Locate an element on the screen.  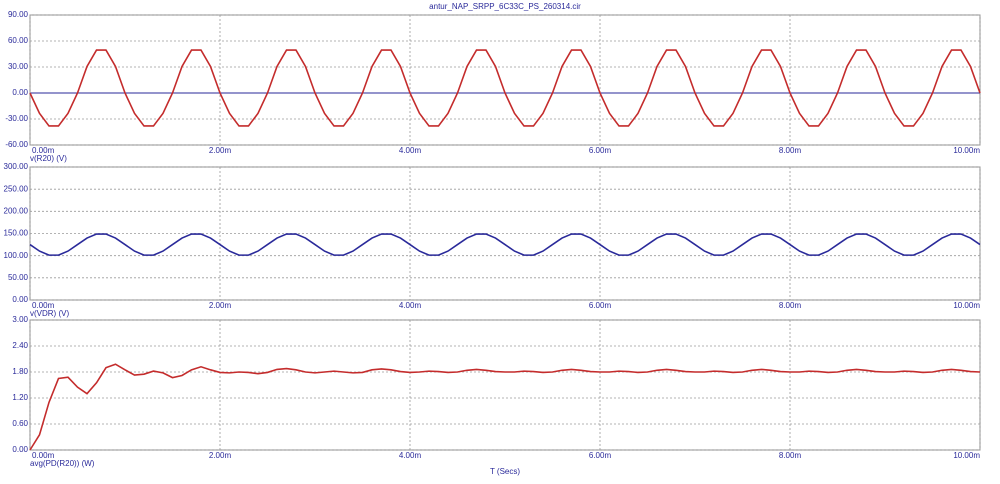
series-label: v(VDR) (V) is located at coordinates (49, 313).